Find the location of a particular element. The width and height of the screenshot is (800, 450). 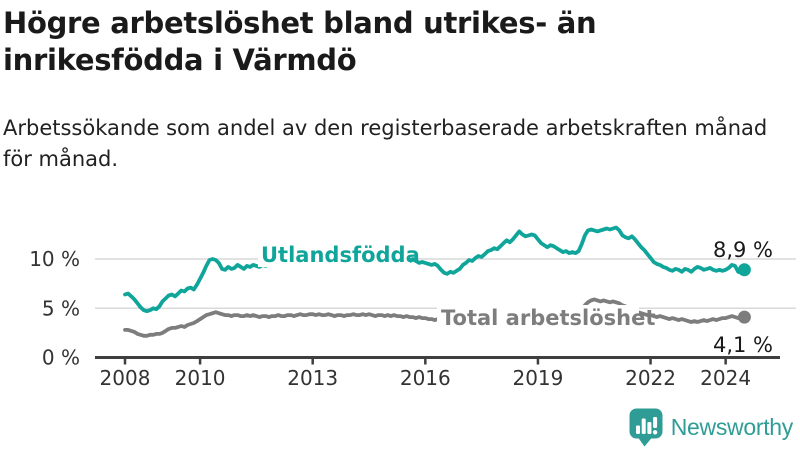

x-tick-label-2019: 2019 is located at coordinates (537, 378).